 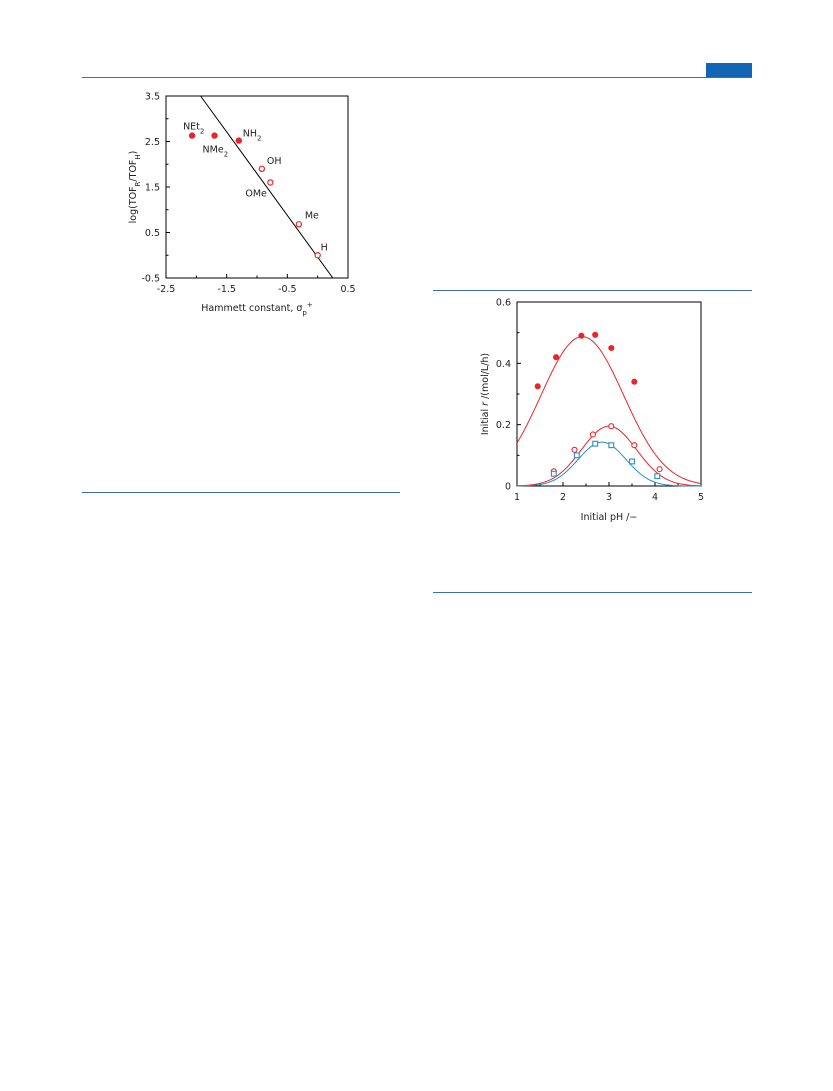 What do you see at coordinates (503, 303) in the screenshot?
I see `rate-y-tick-label: 0.6` at bounding box center [503, 303].